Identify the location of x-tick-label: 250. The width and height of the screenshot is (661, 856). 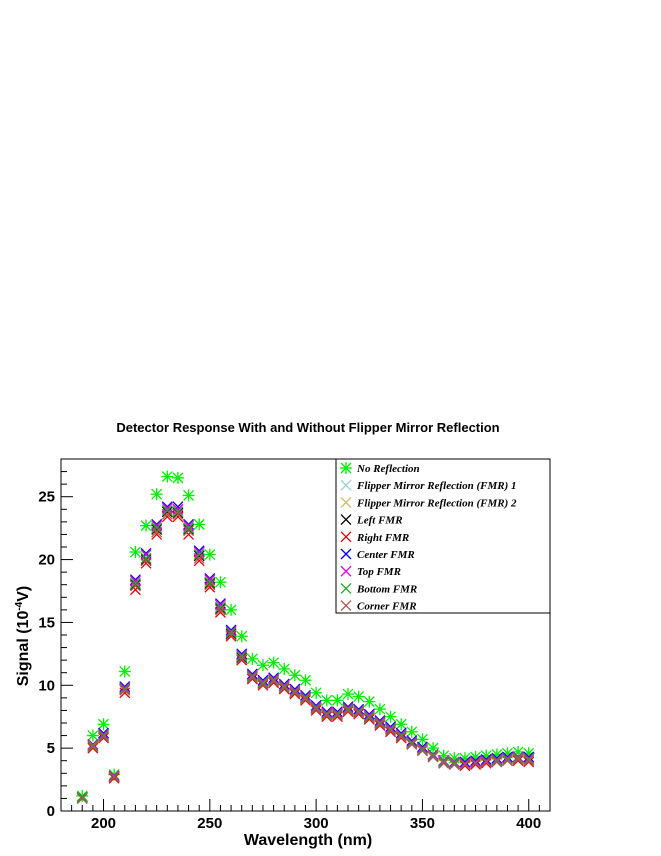
(209, 823).